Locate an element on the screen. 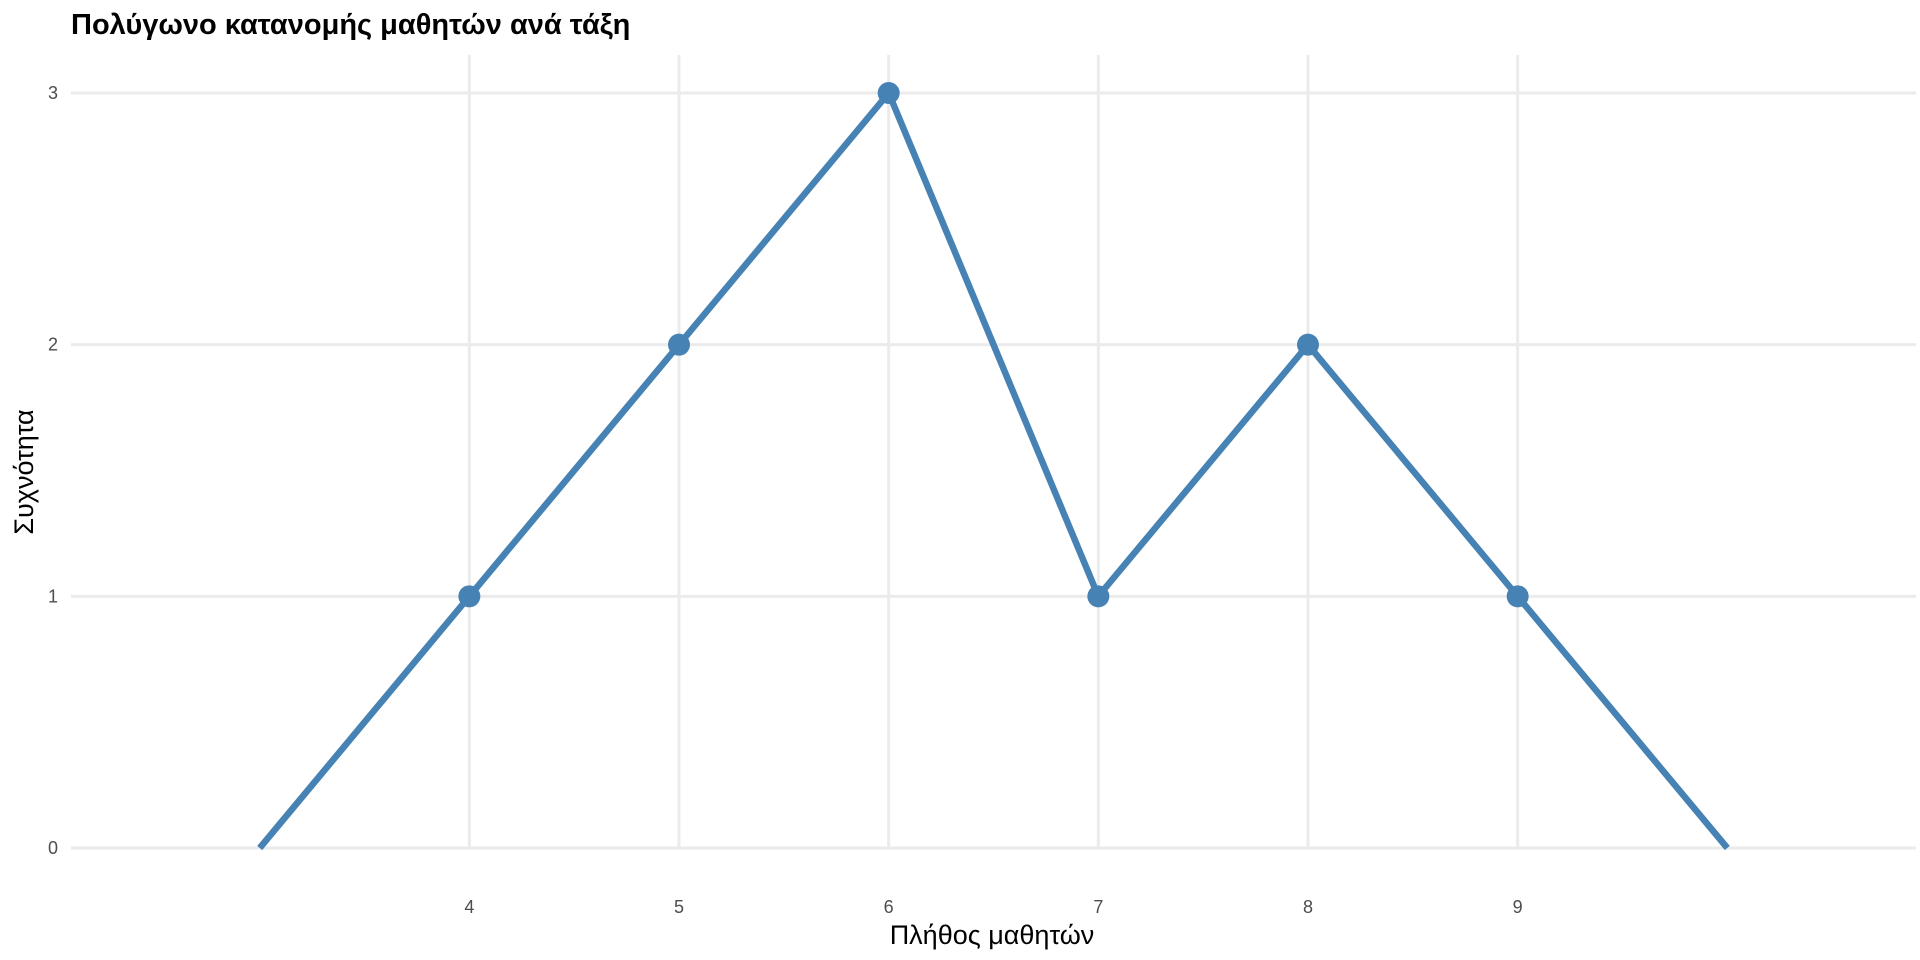 The width and height of the screenshot is (1920, 960). y-tick-label: 0 is located at coordinates (53, 848).